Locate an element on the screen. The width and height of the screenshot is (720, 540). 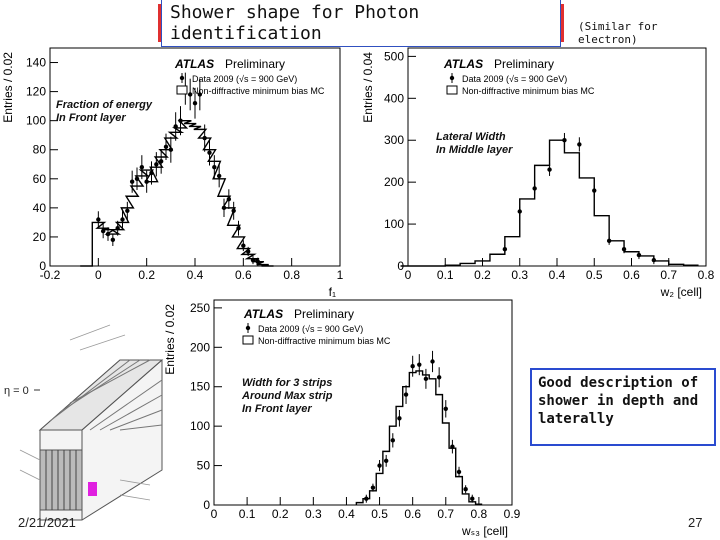
similar-note: (Similar for electron) is located at coordinates (618, 33).